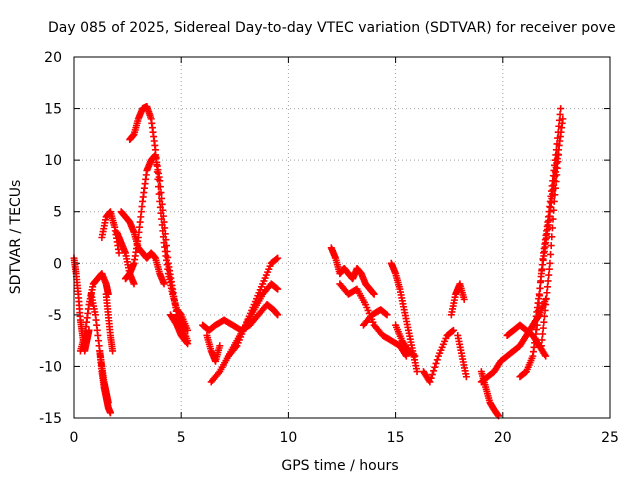 The height and width of the screenshot is (480, 640). Describe the element at coordinates (50, 419) in the screenshot. I see `y-tick-label: -15` at that location.